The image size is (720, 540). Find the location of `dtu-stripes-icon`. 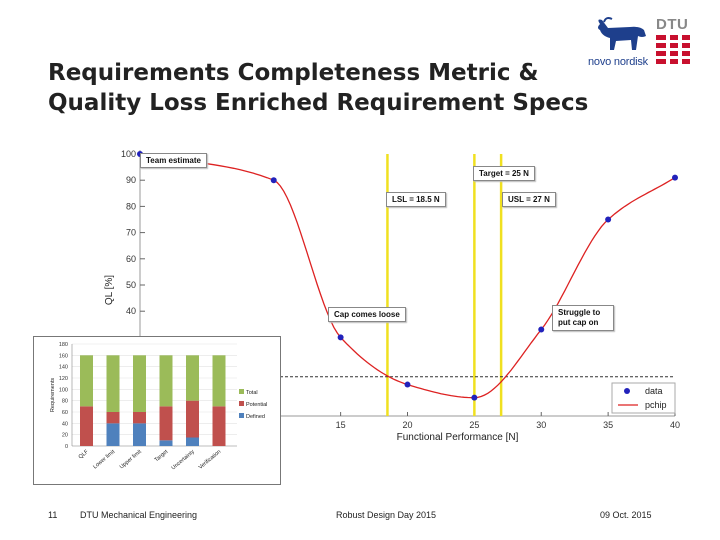

dtu-stripes-icon is located at coordinates (673, 50).